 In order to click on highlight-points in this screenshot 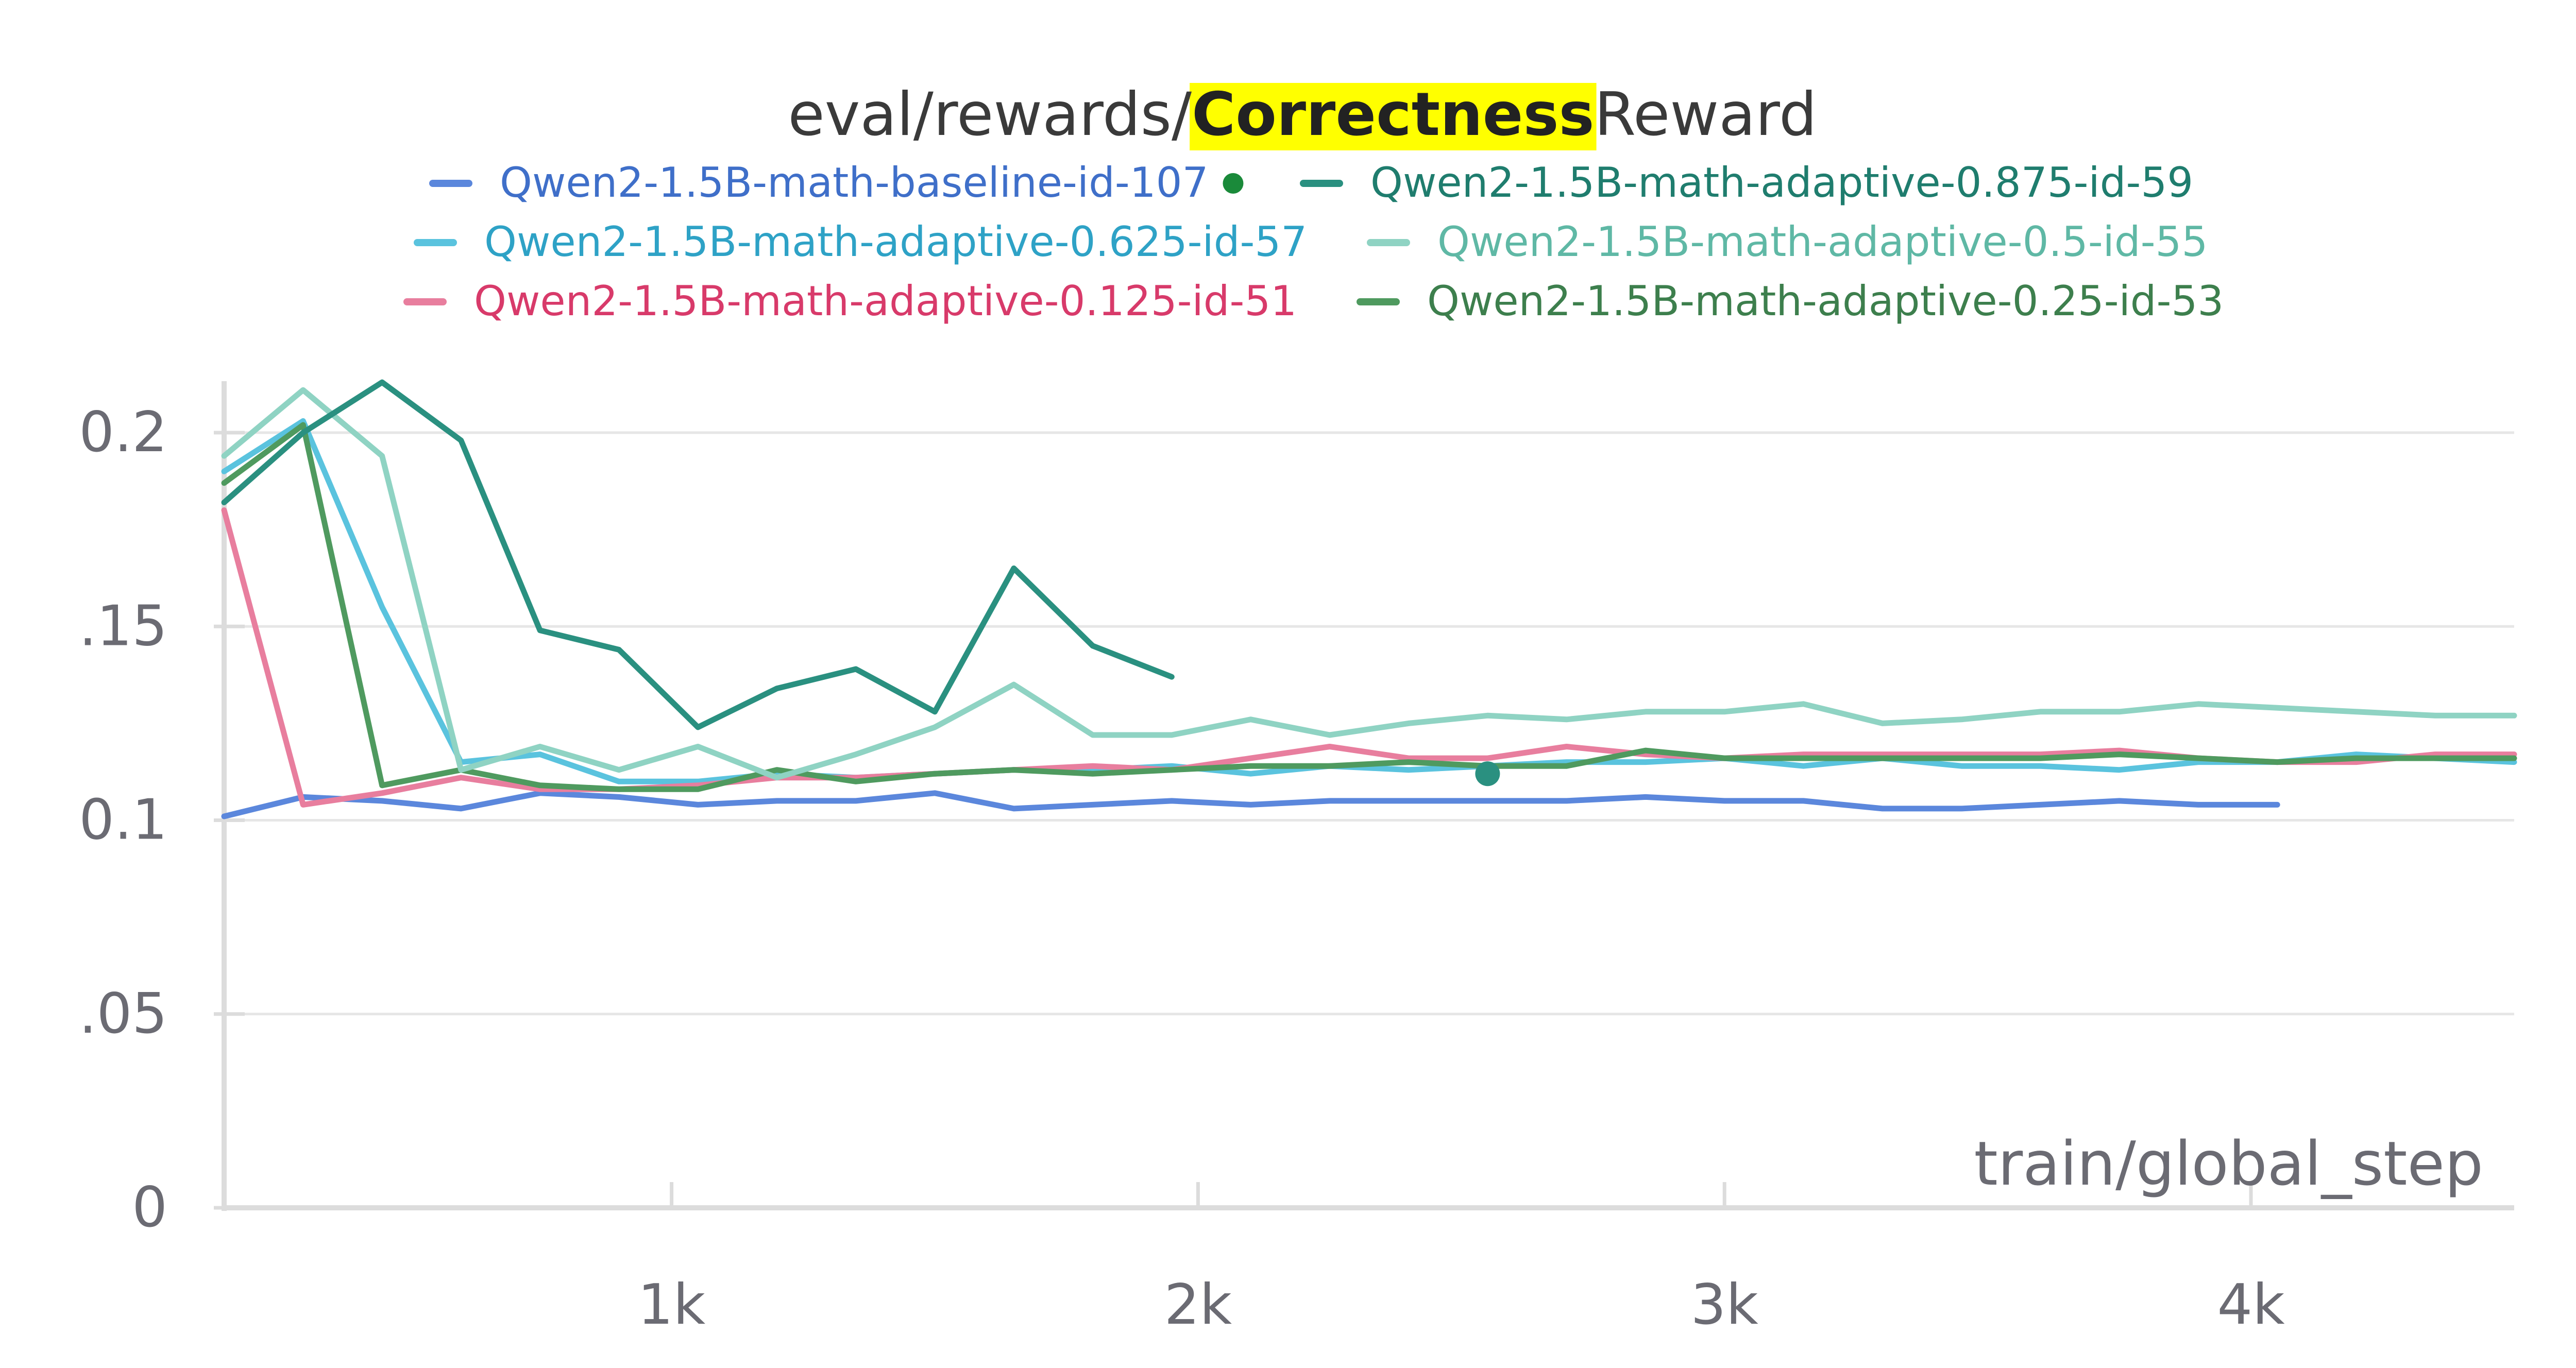, I will do `click(1487, 773)`.